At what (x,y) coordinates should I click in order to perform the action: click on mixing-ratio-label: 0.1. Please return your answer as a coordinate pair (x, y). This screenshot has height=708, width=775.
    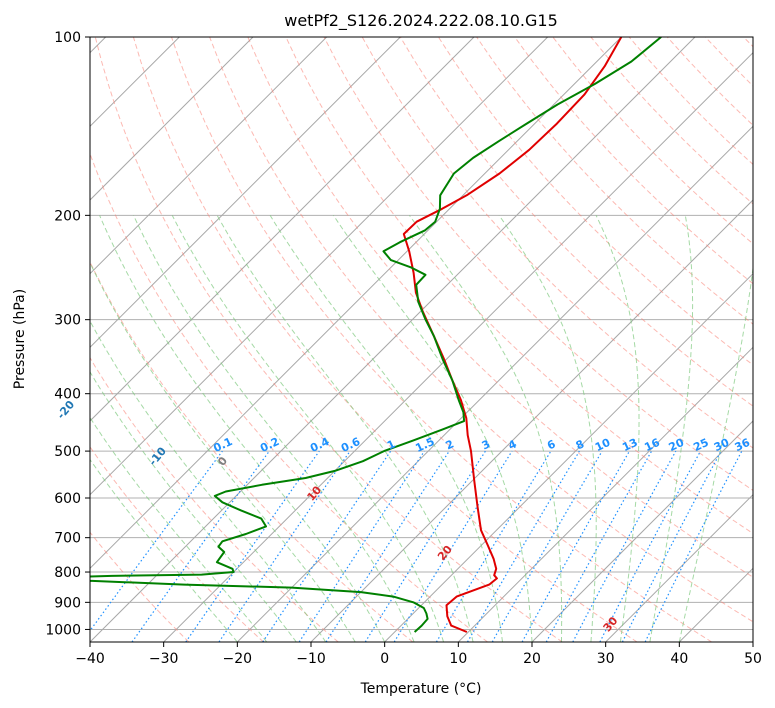
    Looking at the image, I should click on (222, 445).